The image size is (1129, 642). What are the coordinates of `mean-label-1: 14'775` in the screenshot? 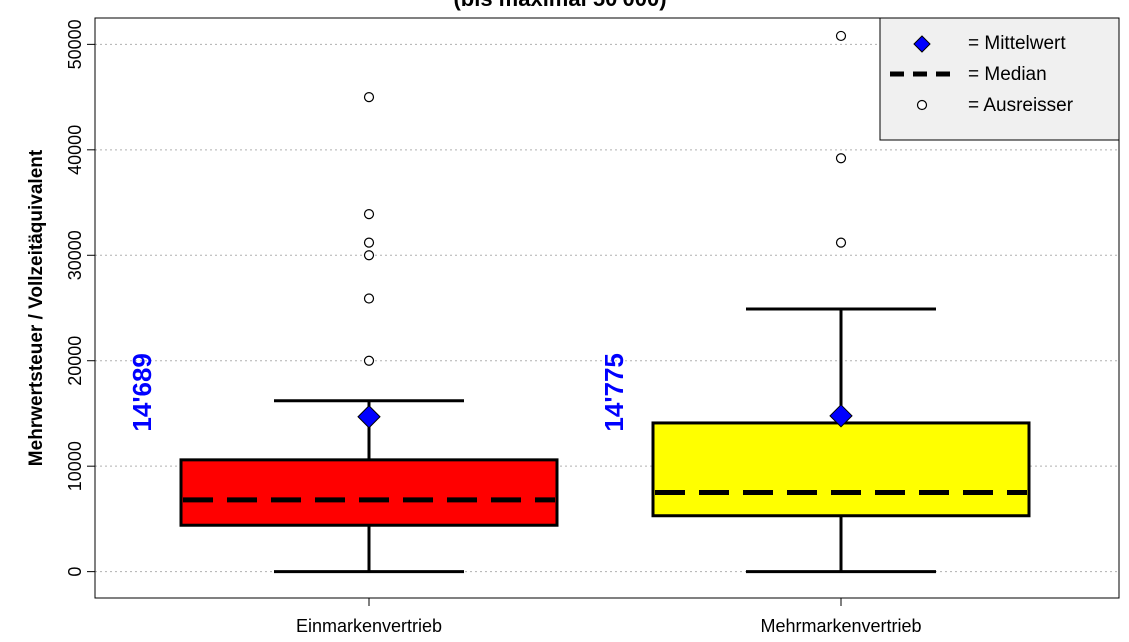 It's located at (614, 392).